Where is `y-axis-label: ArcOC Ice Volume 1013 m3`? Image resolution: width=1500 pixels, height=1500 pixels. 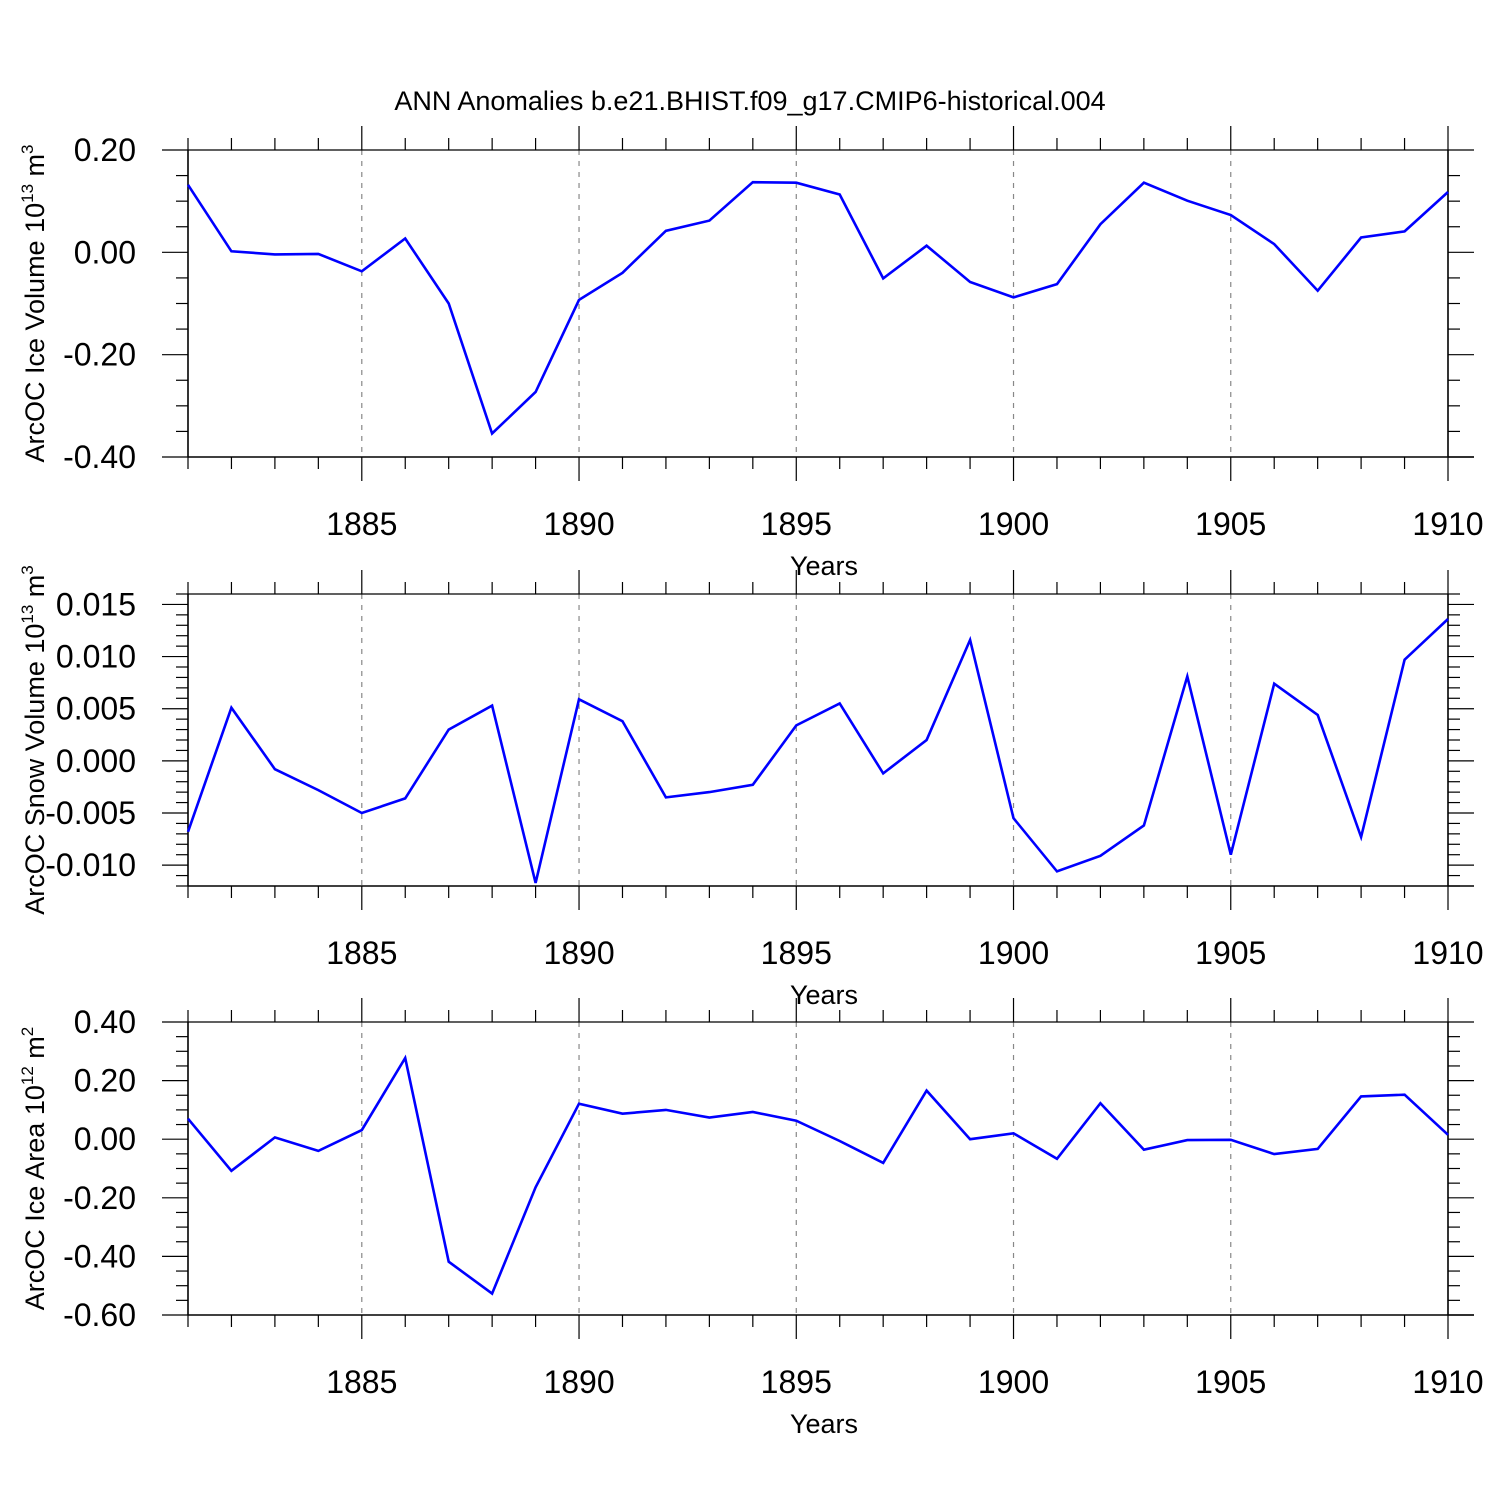
y-axis-label: ArcOC Ice Volume 1013 m3 is located at coordinates (34, 303).